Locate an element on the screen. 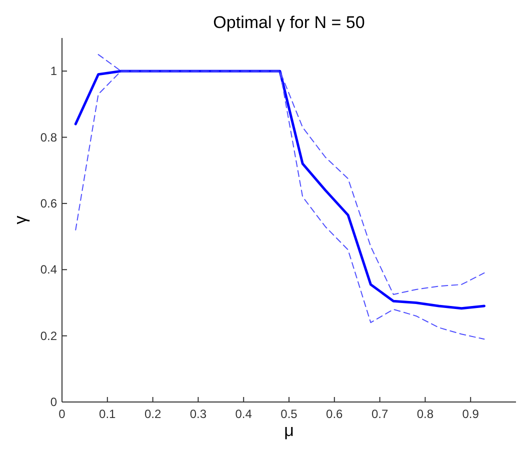  y-tick-label: 0.4 is located at coordinates (49, 269).